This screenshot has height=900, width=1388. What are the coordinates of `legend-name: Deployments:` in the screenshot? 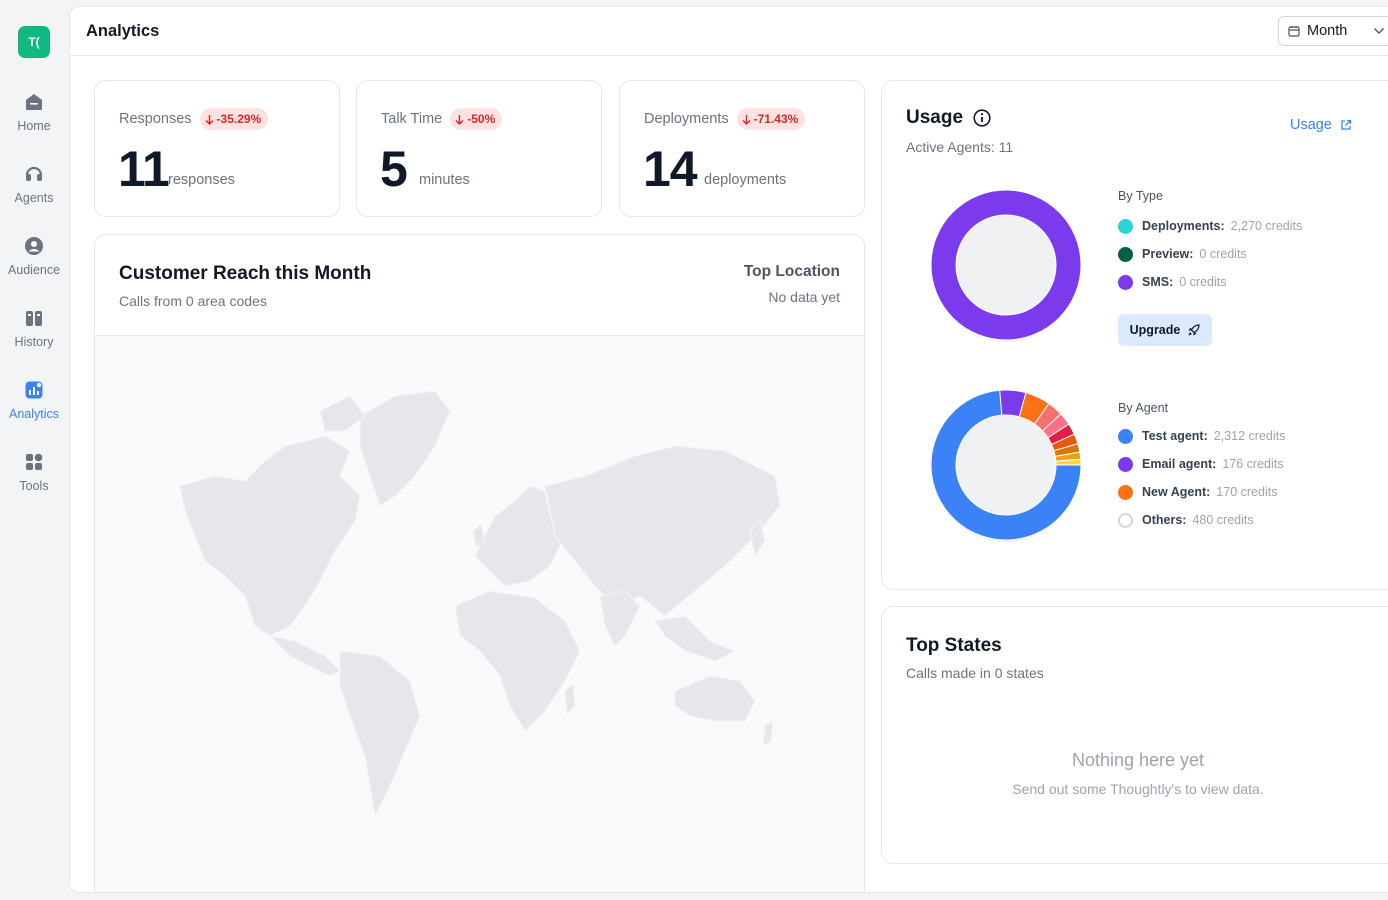 It's located at (1183, 226).